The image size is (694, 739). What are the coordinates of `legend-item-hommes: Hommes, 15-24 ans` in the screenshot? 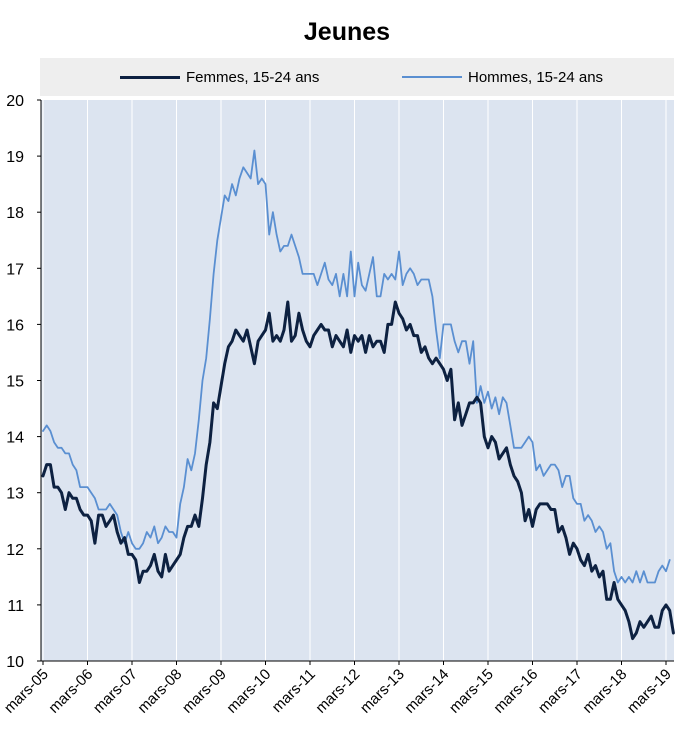 It's located at (502, 77).